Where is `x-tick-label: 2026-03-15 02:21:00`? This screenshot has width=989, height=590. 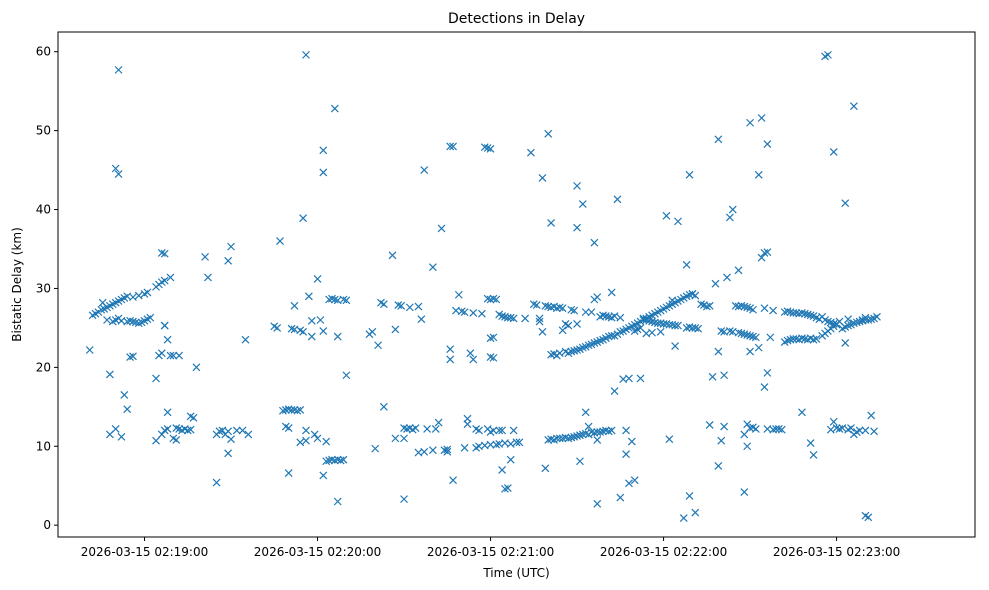 x-tick-label: 2026-03-15 02:21:00 is located at coordinates (490, 552).